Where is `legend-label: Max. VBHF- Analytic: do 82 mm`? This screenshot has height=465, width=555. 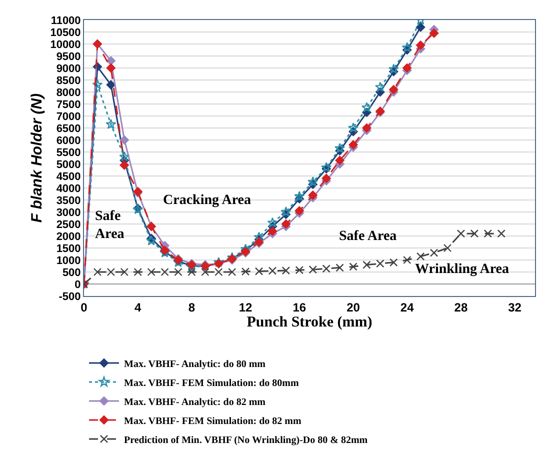
legend-label: Max. VBHF- Analytic: do 82 mm is located at coordinates (195, 402).